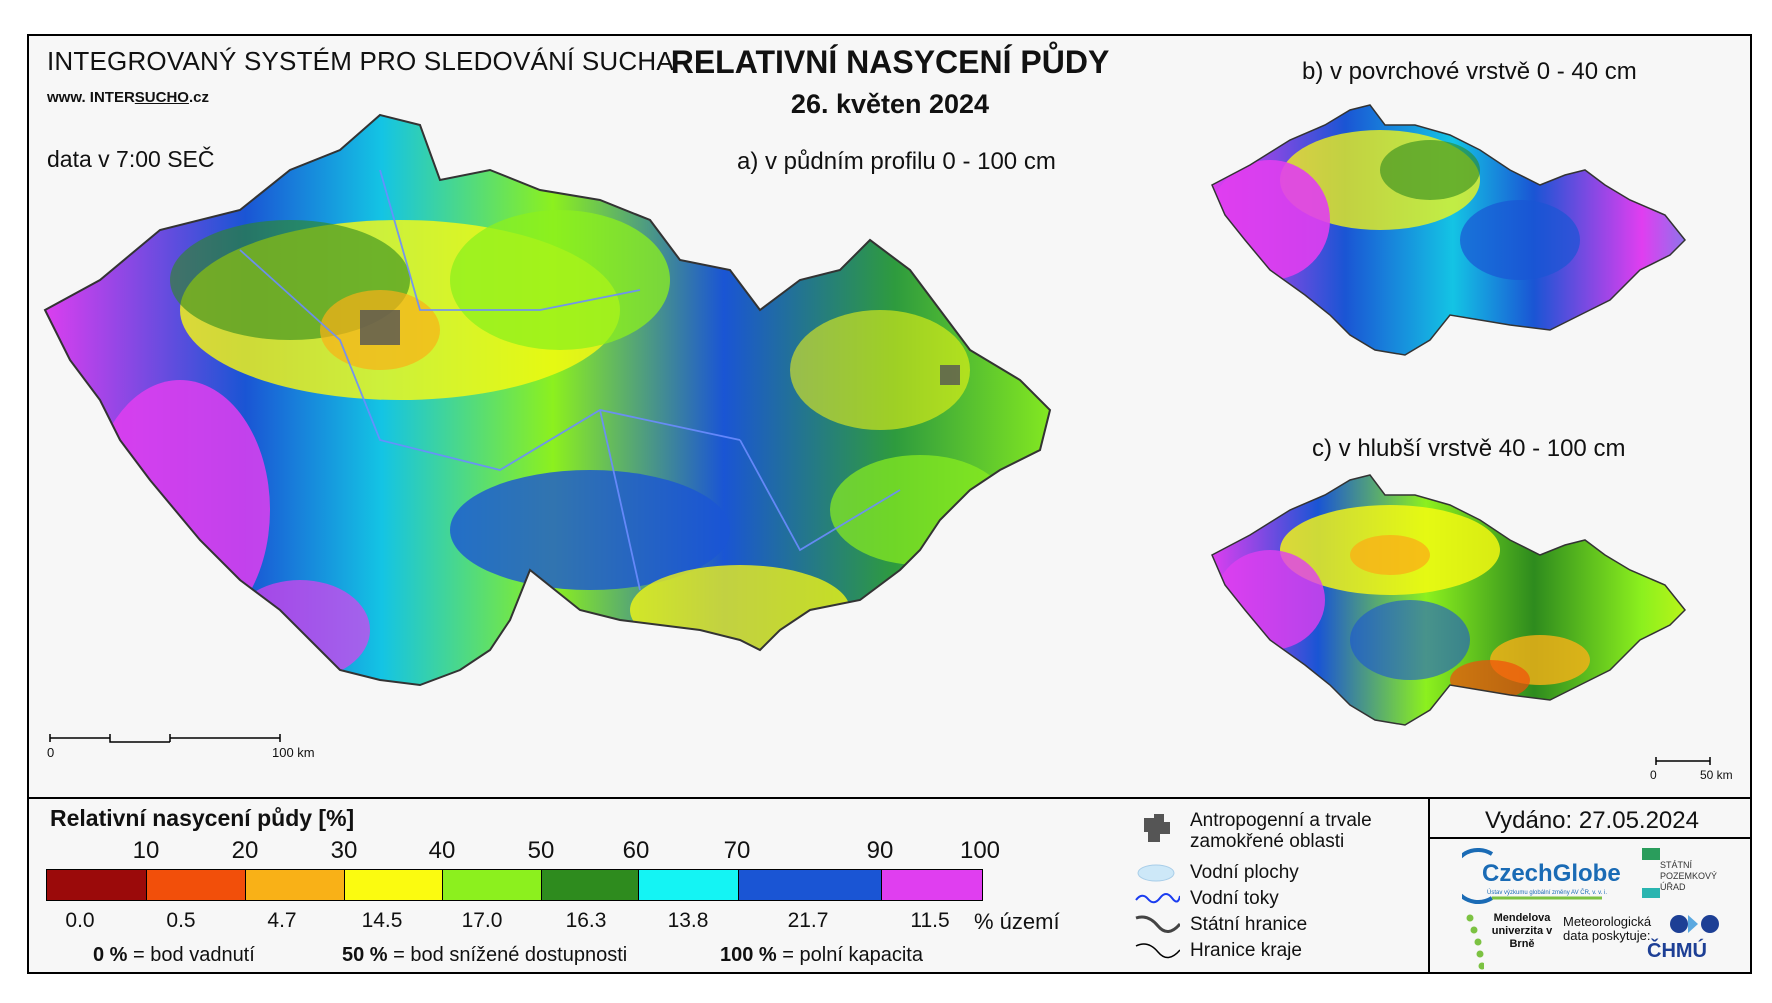 This screenshot has width=1772, height=1003. What do you see at coordinates (51, 752) in the screenshot?
I see `scale-main-start: 0` at bounding box center [51, 752].